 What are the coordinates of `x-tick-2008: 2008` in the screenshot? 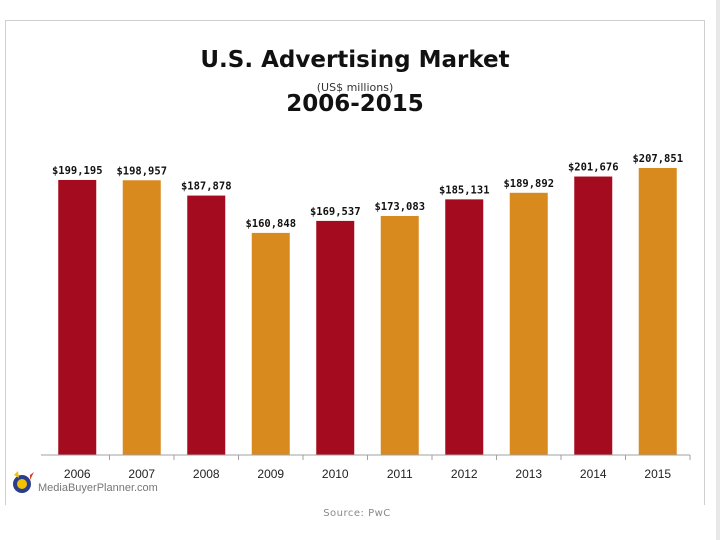 It's located at (206, 474).